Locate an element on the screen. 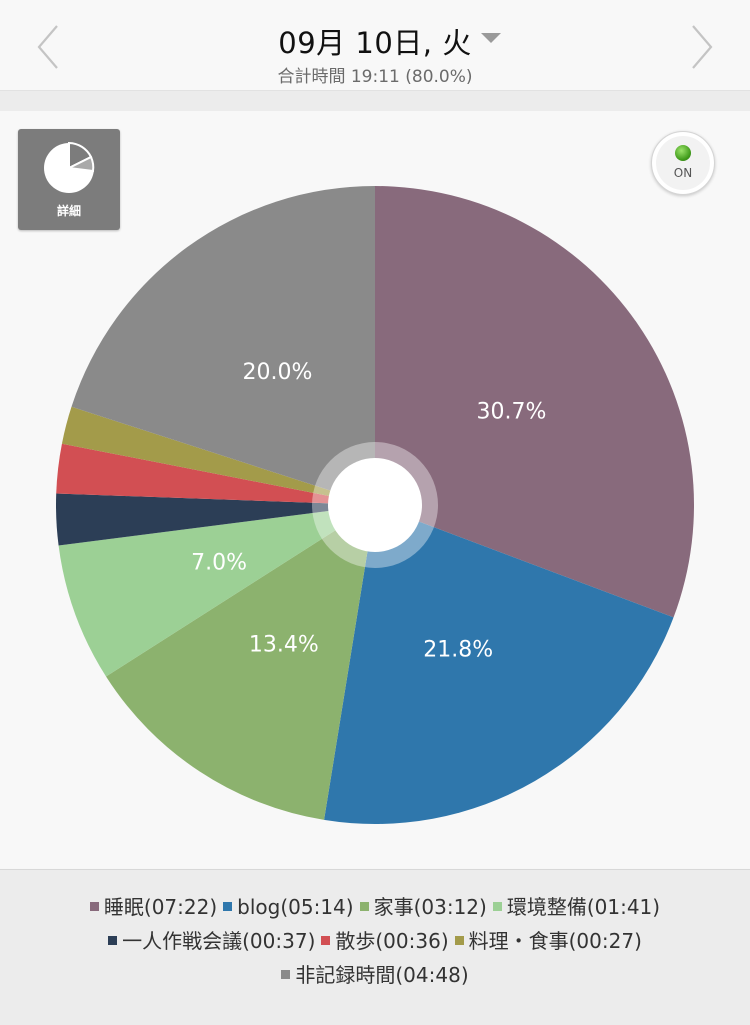 The height and width of the screenshot is (1025, 750). legend-row: 非記録時間(04:48) is located at coordinates (375, 973).